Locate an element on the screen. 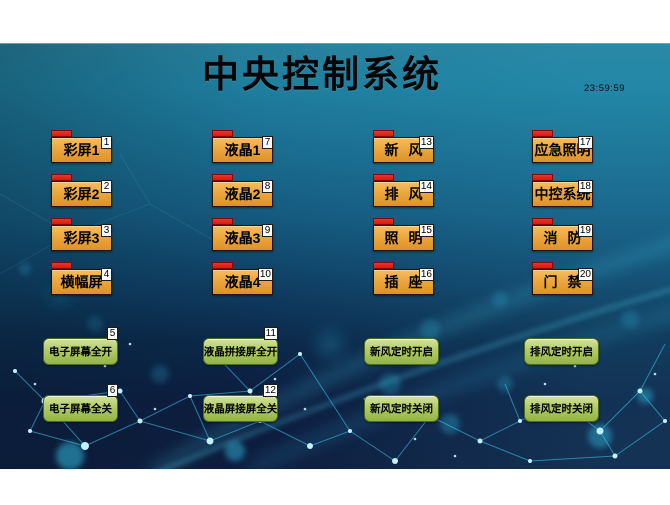 This screenshot has width=670, height=505. device-button-yingji-zhaoming: 17 应急照明 is located at coordinates (562, 146).